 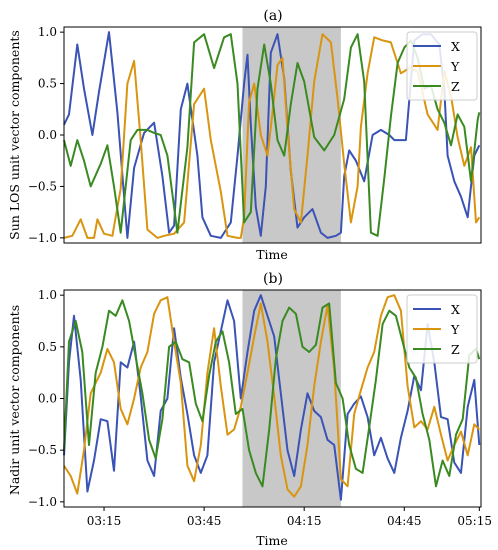 I want to click on panel-a-ytick-label: 0.5, so click(x=47, y=84).